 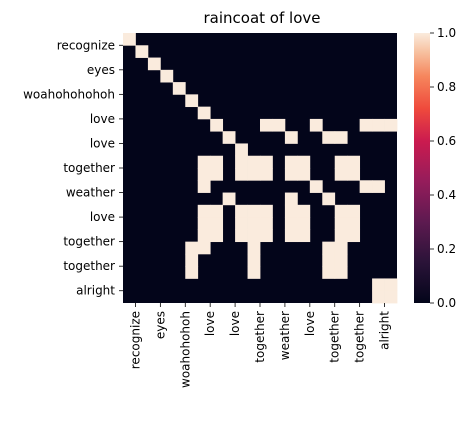 I want to click on x-tick-label: weather, so click(x=285, y=335).